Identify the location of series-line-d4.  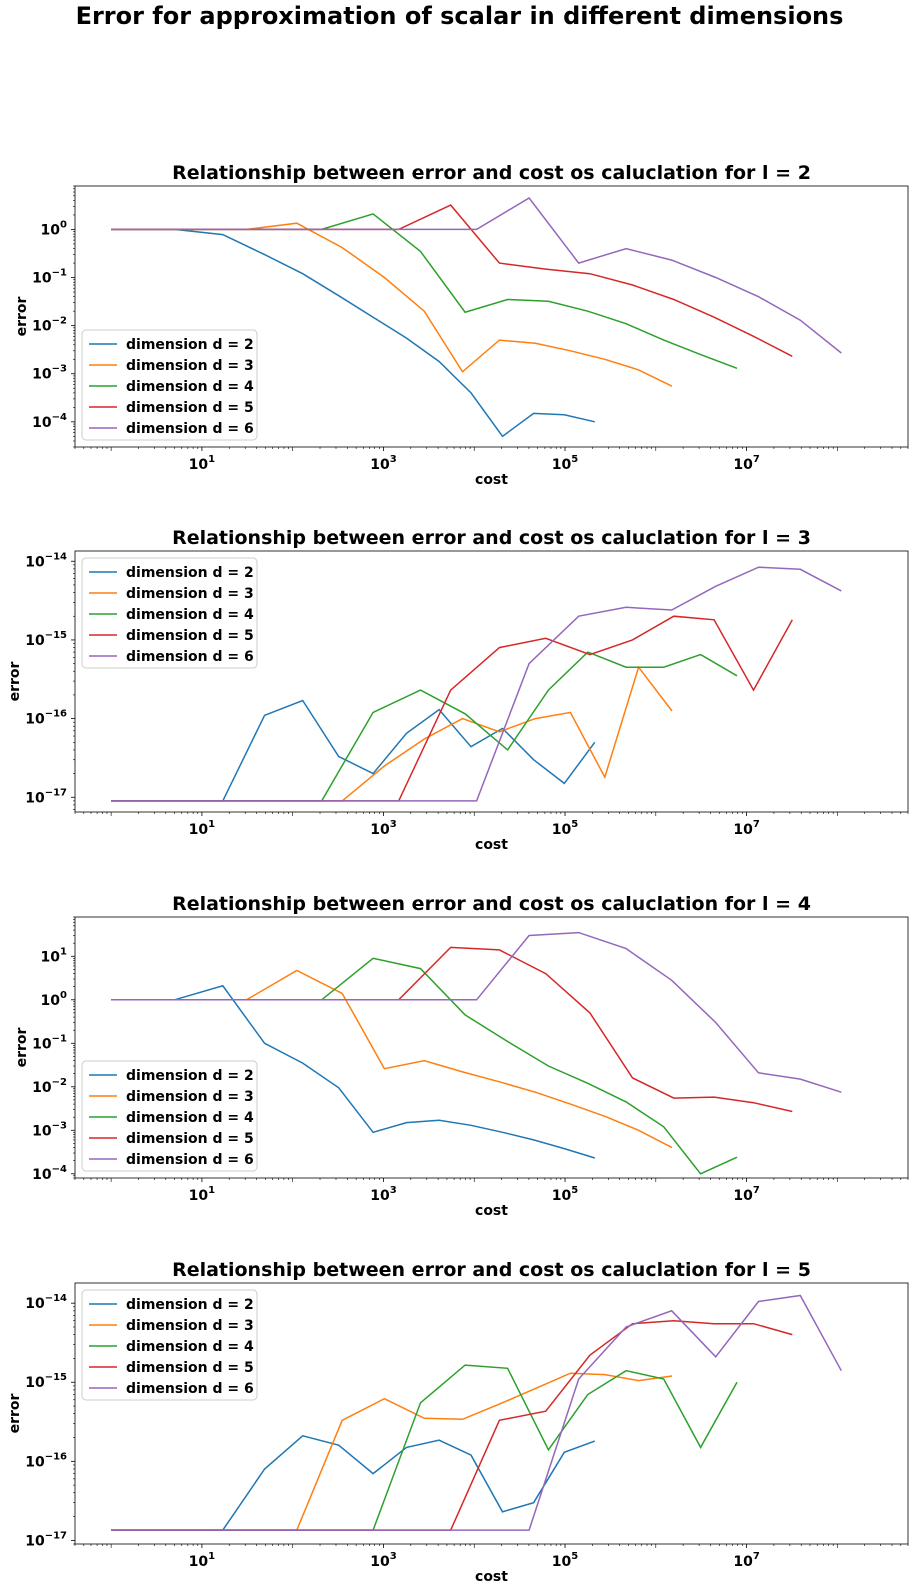
(424, 726).